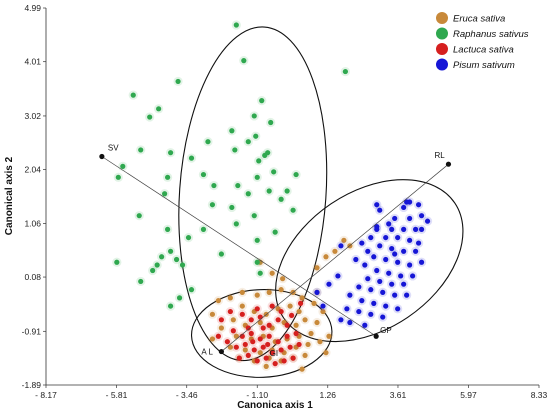  I want to click on legend-label: Pisum sativum, so click(484, 65).